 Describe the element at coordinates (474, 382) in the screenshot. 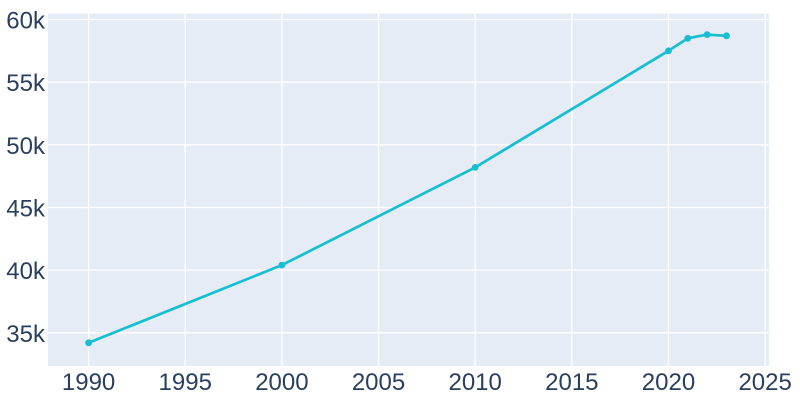

I see `x-tick-label: 2010` at that location.